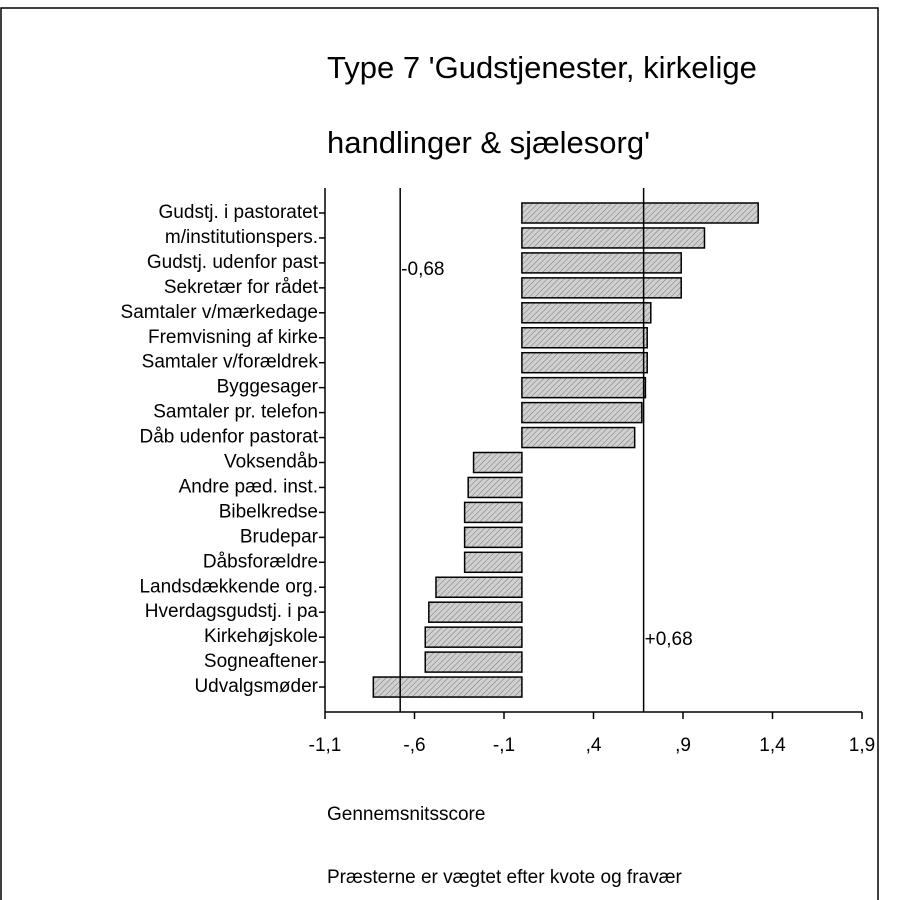 Image resolution: width=898 pixels, height=900 pixels. What do you see at coordinates (256, 686) in the screenshot?
I see `y-tick-label: Udvalgsmøder` at bounding box center [256, 686].